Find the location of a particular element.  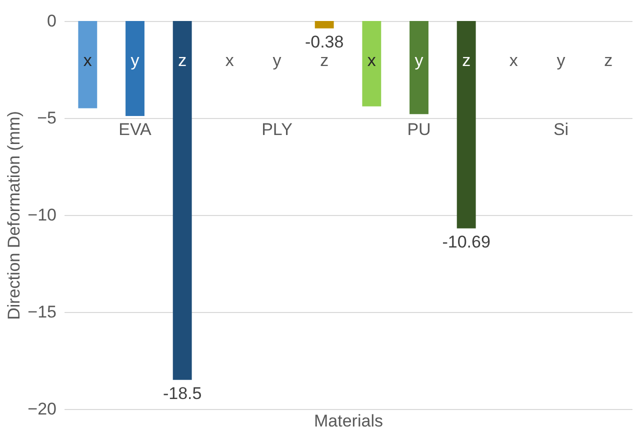

x-axis-title: Materials is located at coordinates (348, 421).